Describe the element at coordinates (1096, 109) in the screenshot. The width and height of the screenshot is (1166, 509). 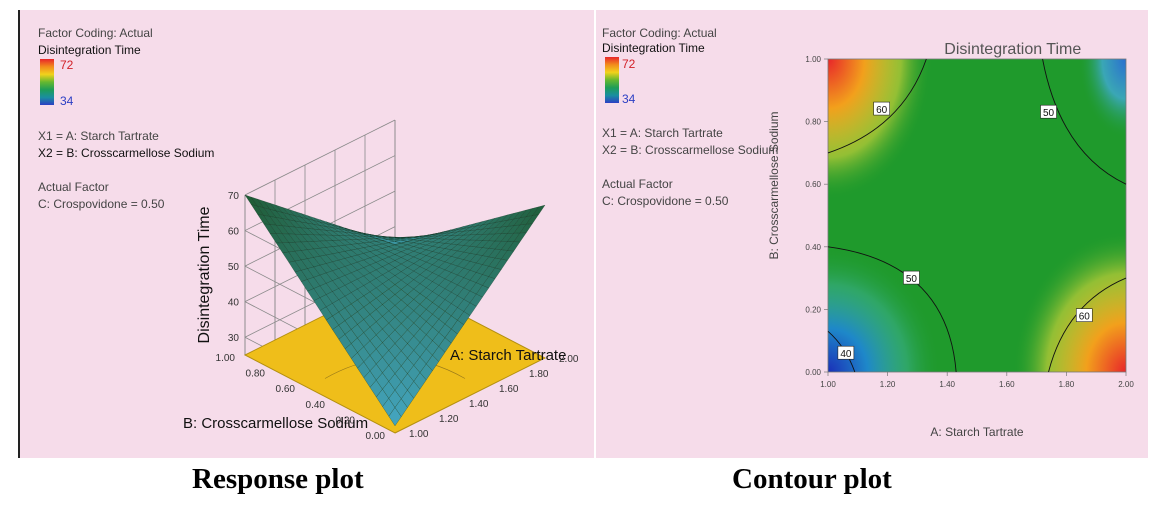
I see `contour-low-region` at that location.